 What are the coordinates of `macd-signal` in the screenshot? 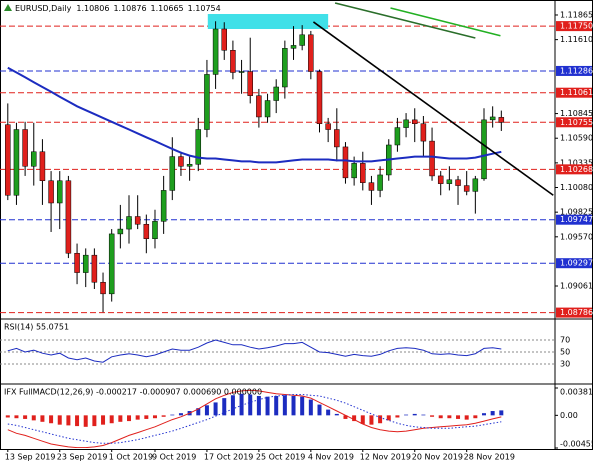 It's located at (254, 419).